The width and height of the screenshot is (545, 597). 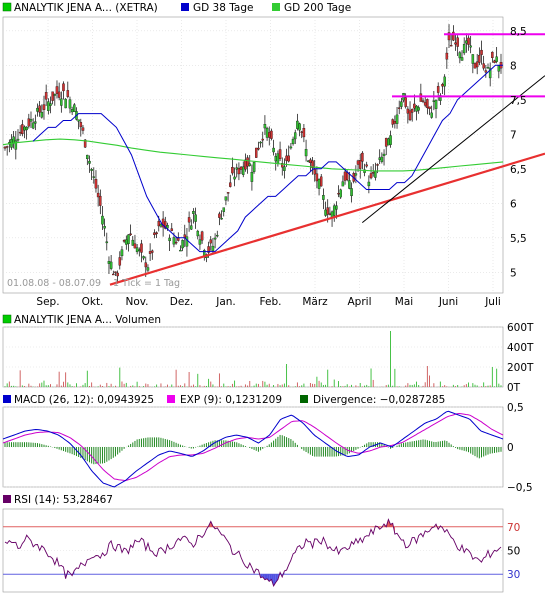 What do you see at coordinates (518, 32) in the screenshot?
I see `price-y-tick: 8,5` at bounding box center [518, 32].